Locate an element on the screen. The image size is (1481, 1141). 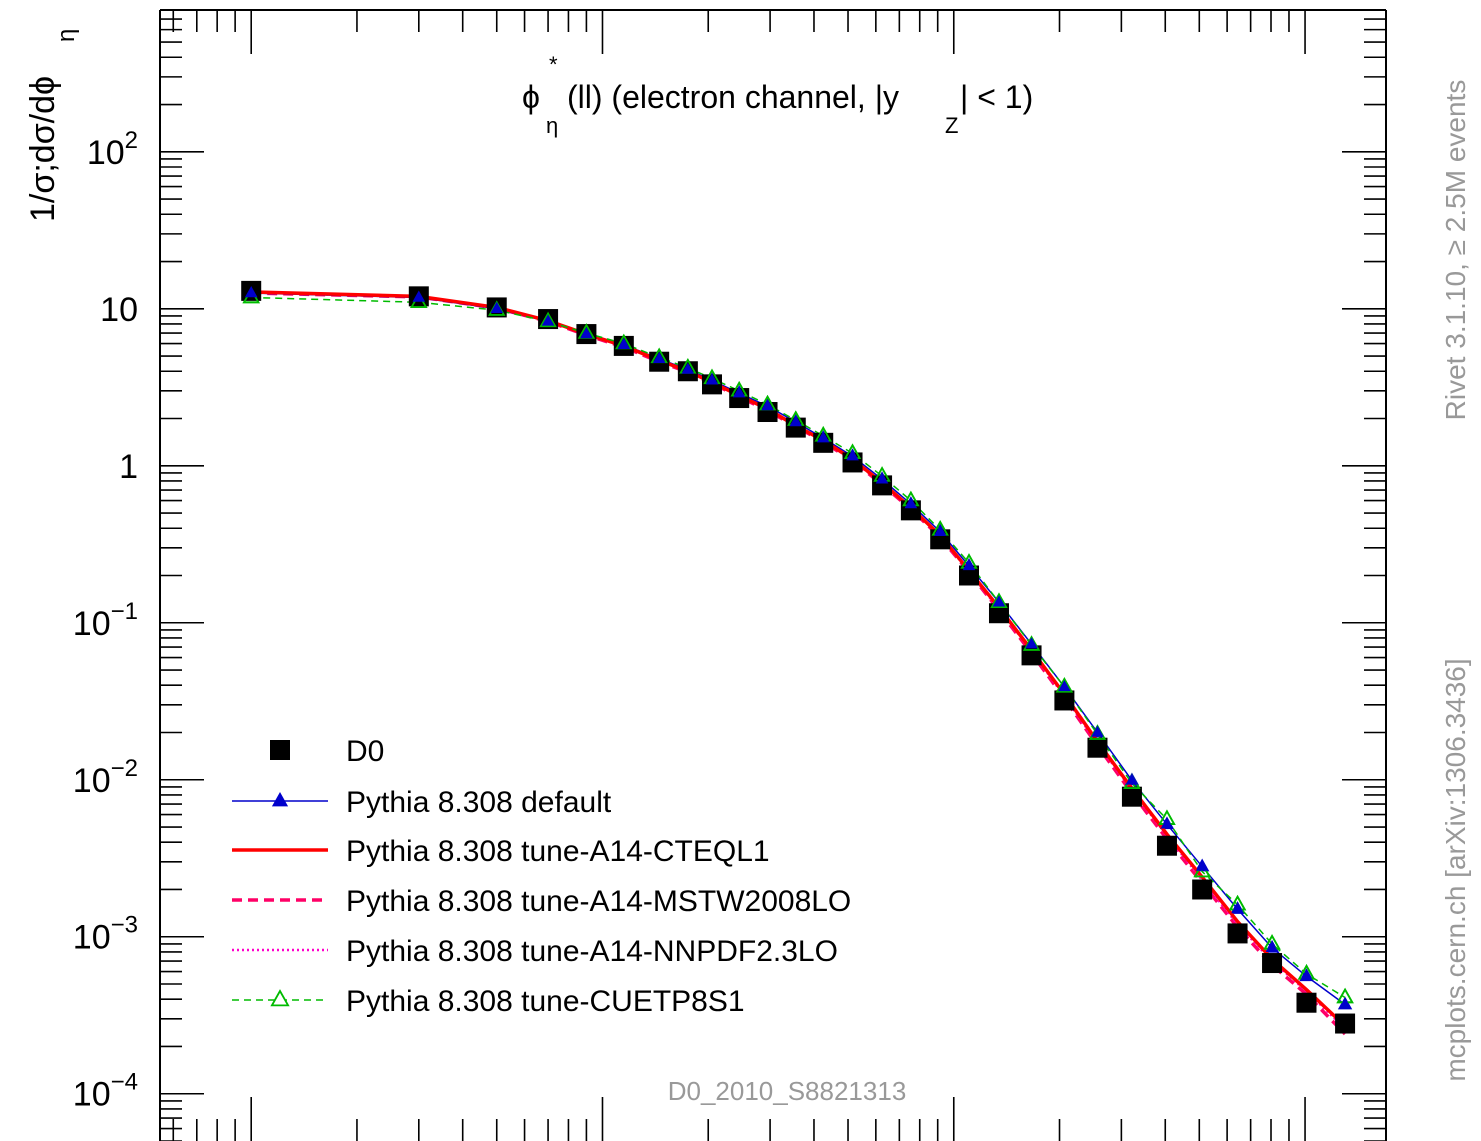
y-tick-label: 10² is located at coordinates (112, 149).